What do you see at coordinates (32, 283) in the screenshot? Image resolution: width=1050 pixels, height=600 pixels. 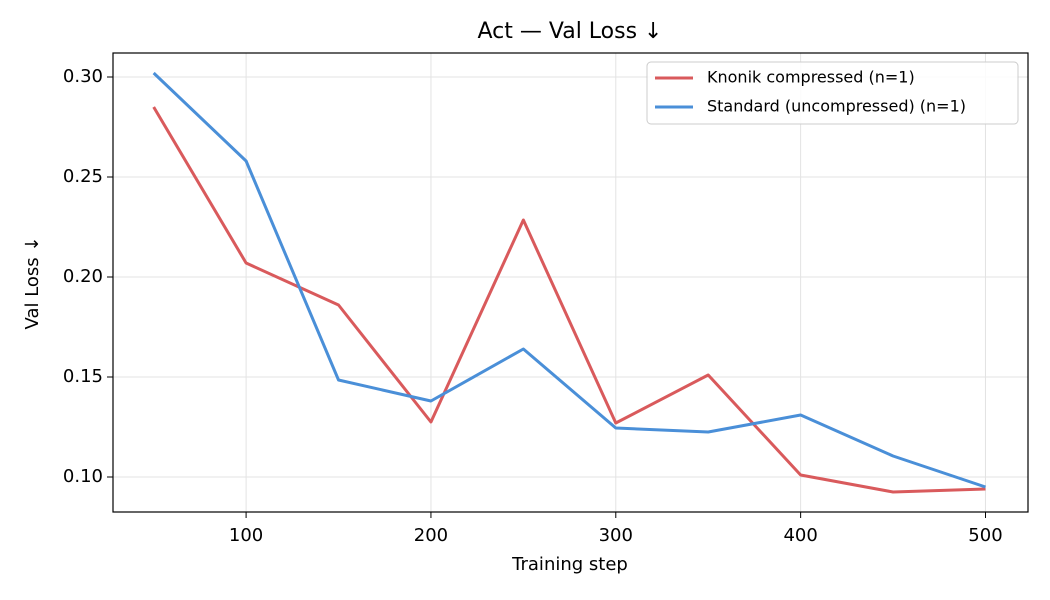 I see `y-axis-label: Val Loss ↓` at bounding box center [32, 283].